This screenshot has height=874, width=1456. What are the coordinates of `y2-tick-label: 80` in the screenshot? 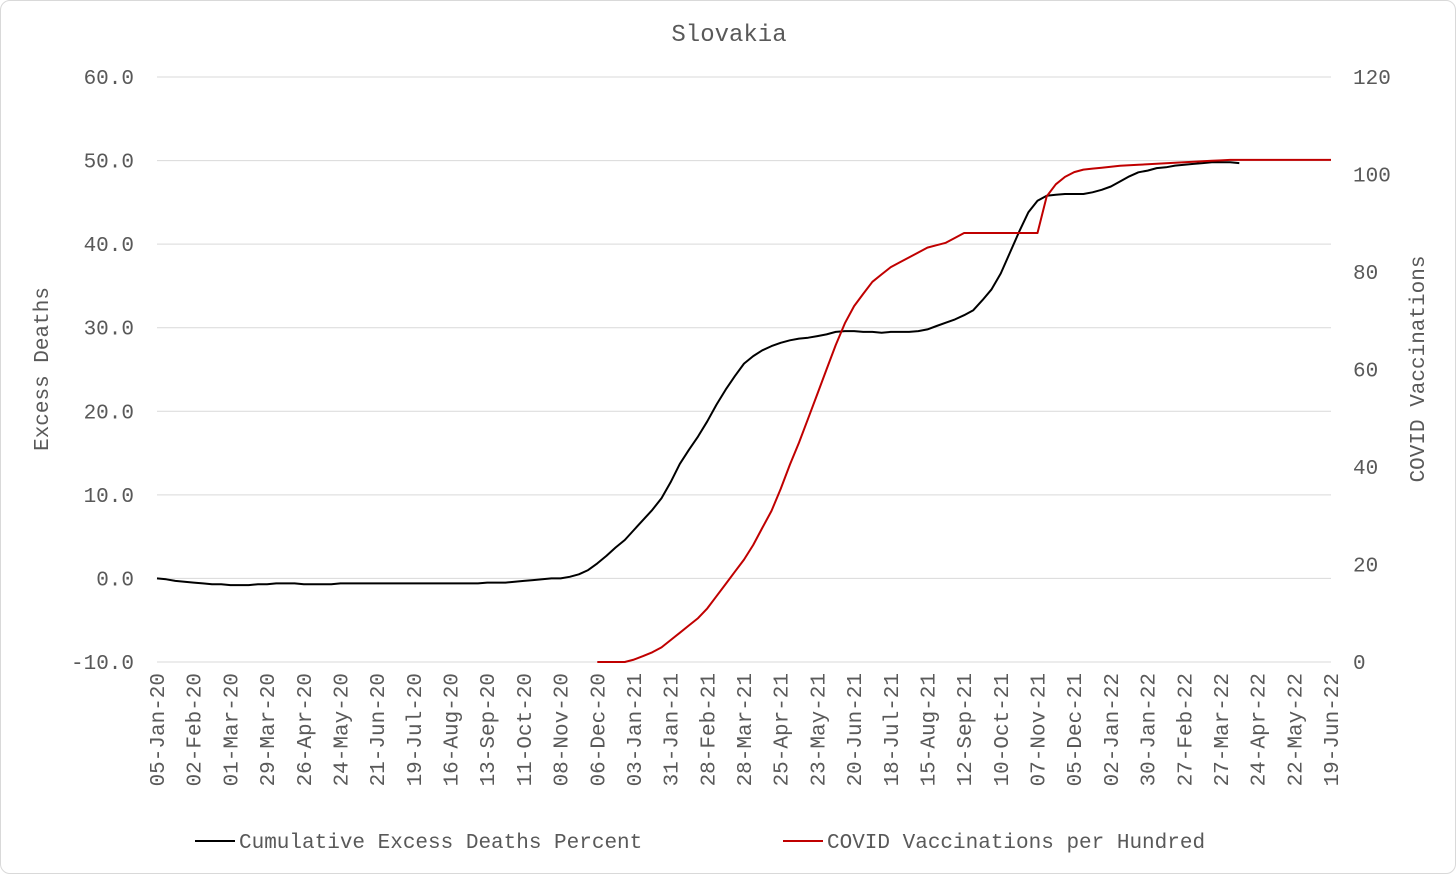 It's located at (1365, 274).